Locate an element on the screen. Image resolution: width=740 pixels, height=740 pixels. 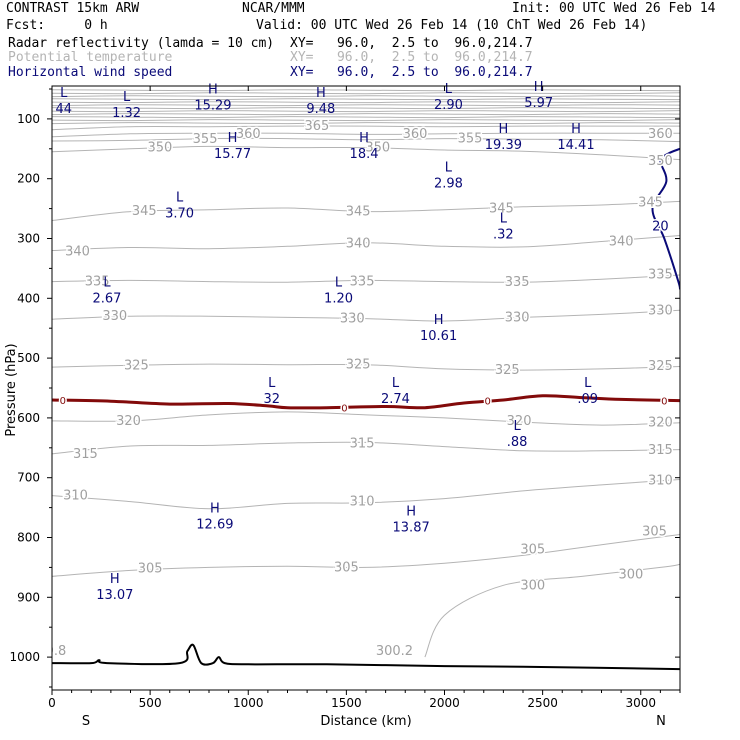
field-reflectivity-name: Radar reflectivity (lamda = 10 cm) is located at coordinates (141, 43).